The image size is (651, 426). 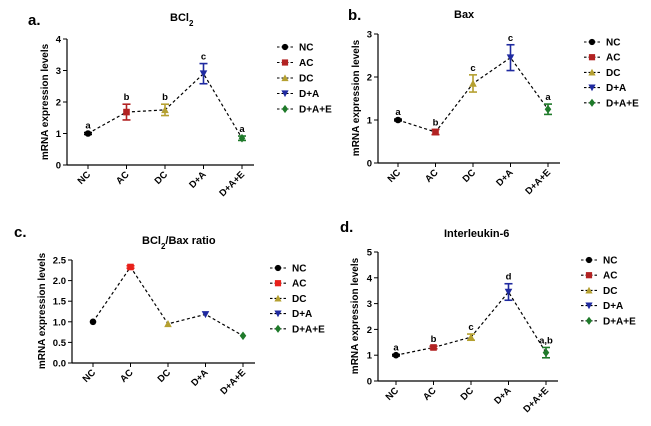 What do you see at coordinates (190, 241) in the screenshot?
I see `chart-title-rest: /Bax ratio` at bounding box center [190, 241].